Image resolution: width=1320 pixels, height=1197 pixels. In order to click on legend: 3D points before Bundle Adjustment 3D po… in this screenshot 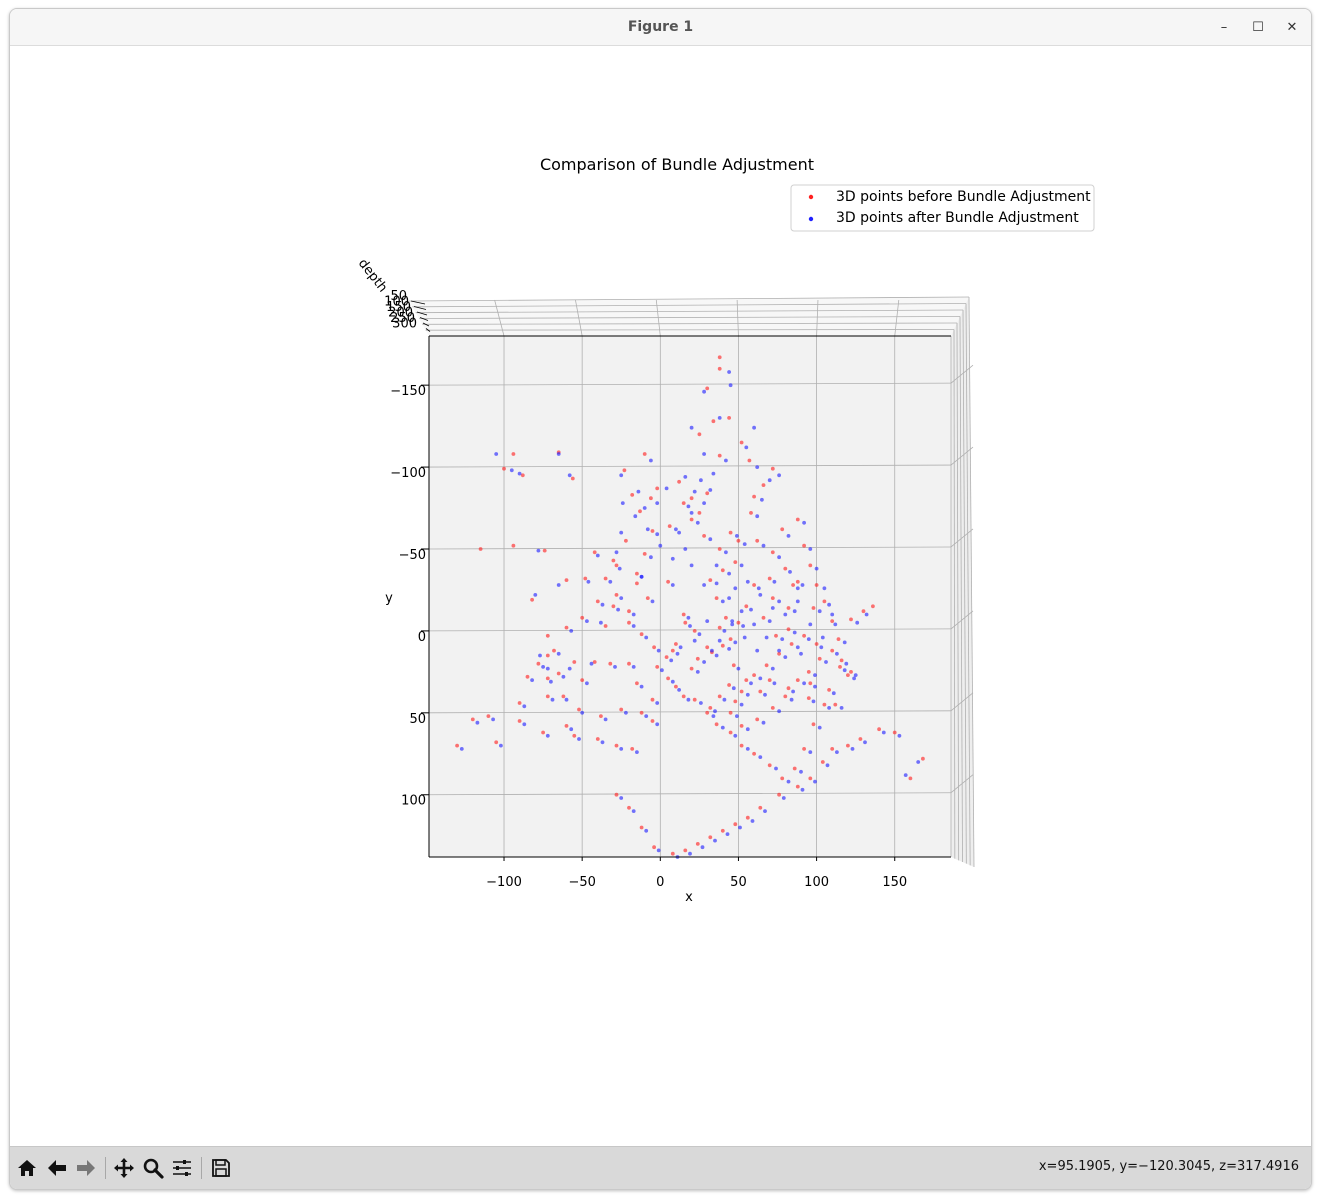, I will do `click(942, 208)`.